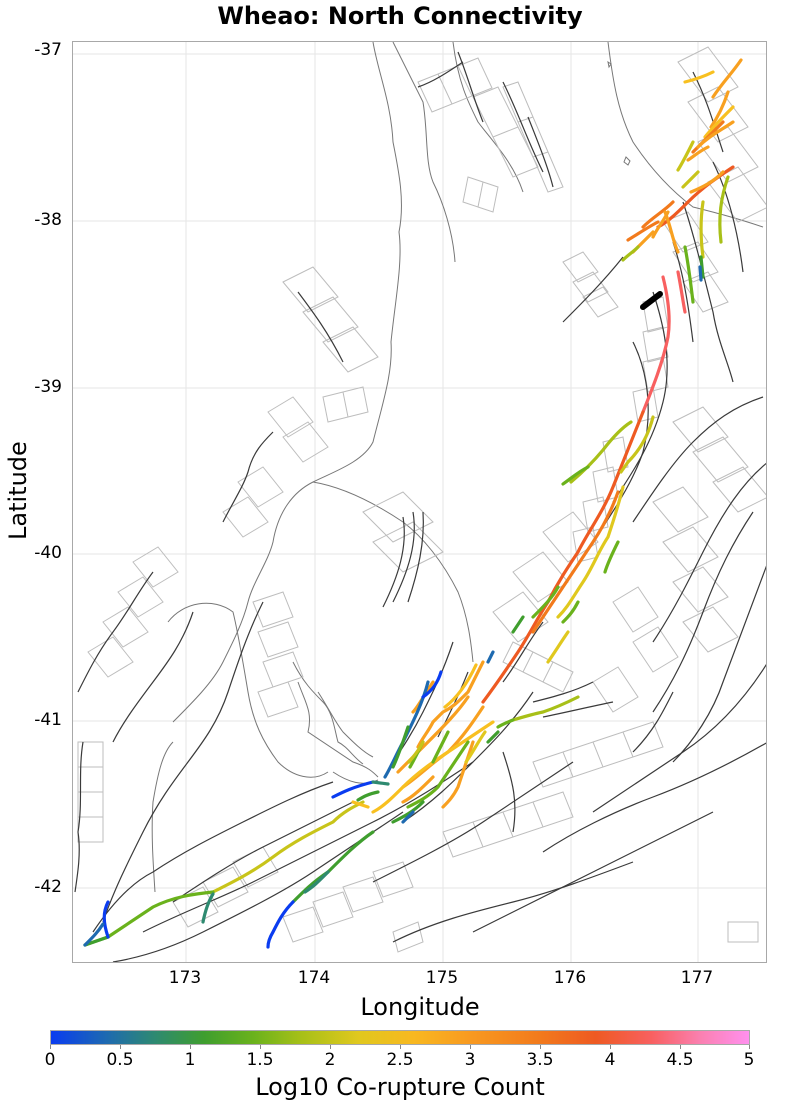  I want to click on ytick-label: -40, so click(48, 553).